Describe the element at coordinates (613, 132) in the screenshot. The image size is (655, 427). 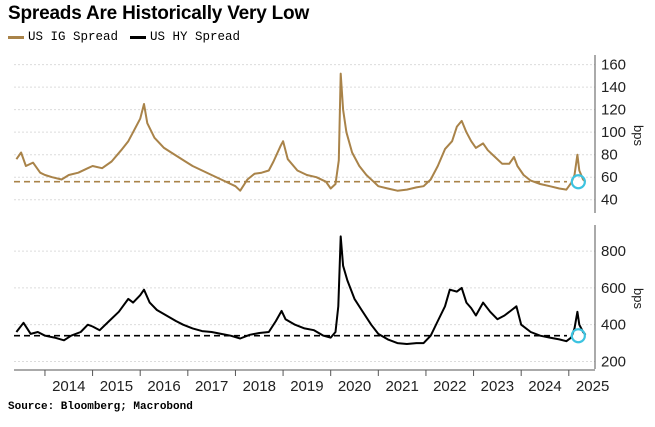
I see `top-ytick-100: 100` at that location.